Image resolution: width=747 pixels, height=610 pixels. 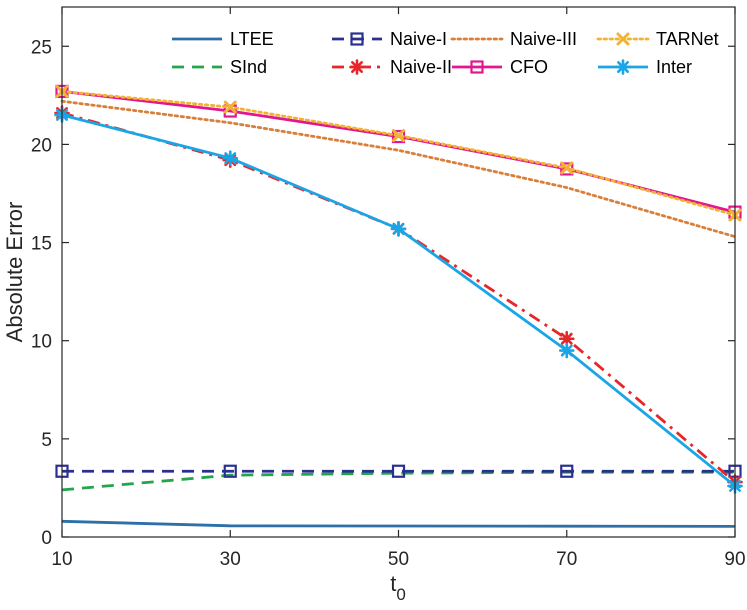 What do you see at coordinates (400, 594) in the screenshot?
I see `x-axis-label-subscript: 0` at bounding box center [400, 594].